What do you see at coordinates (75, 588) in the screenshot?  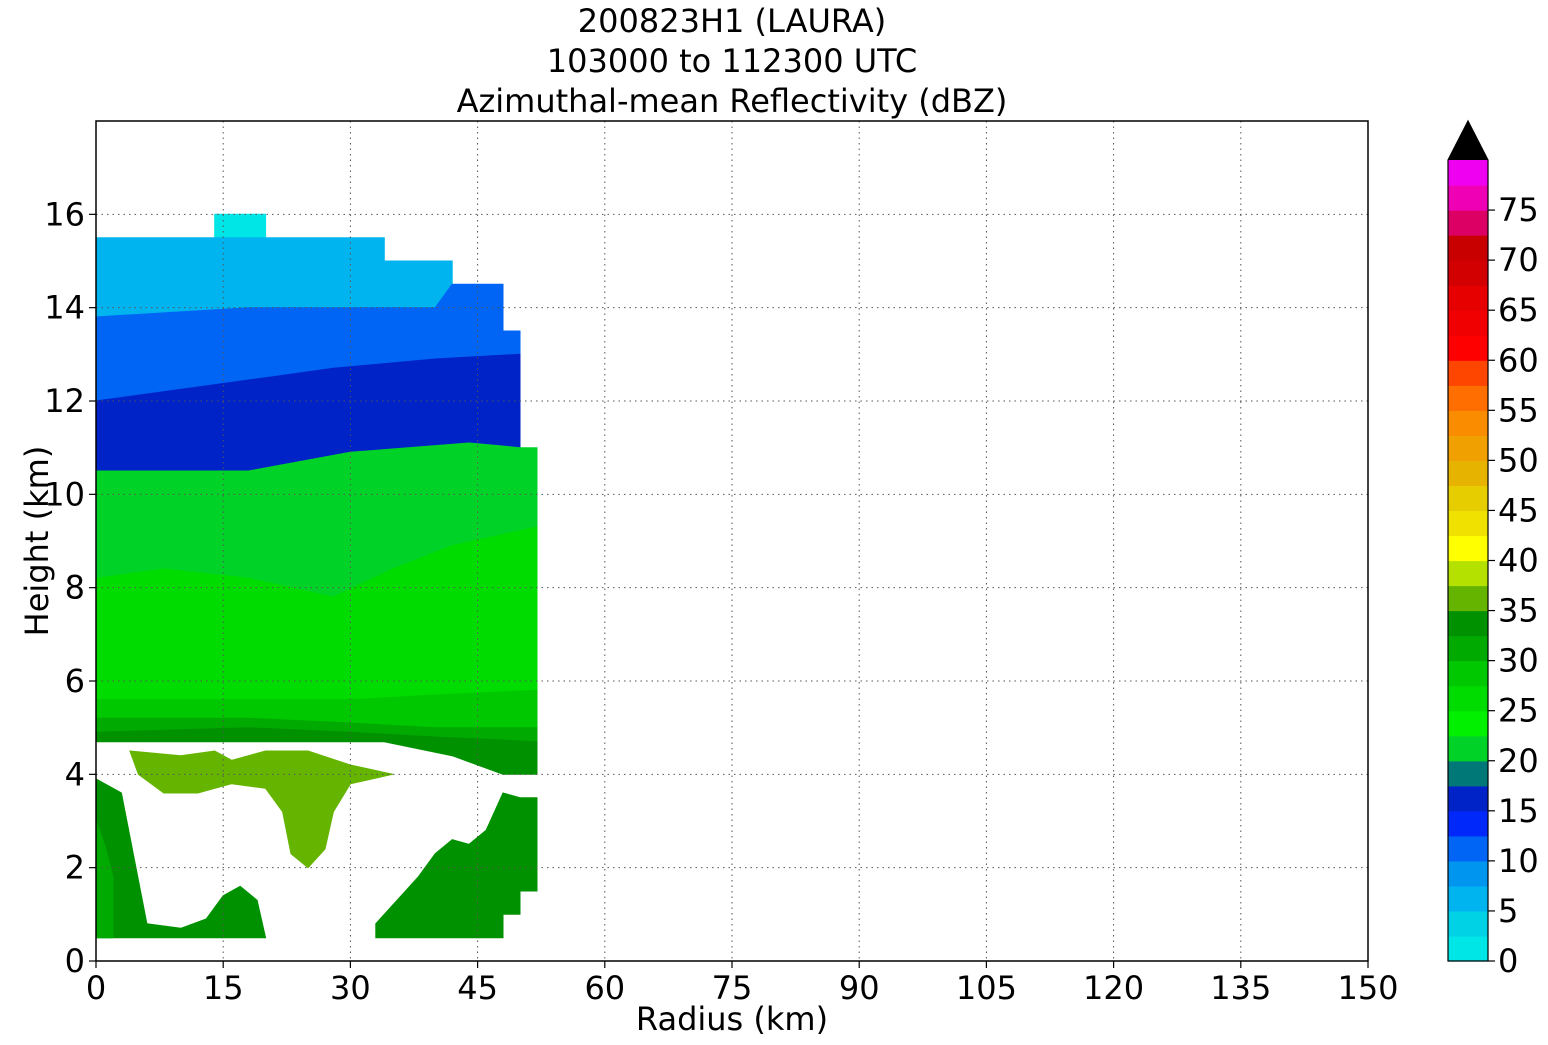 I see `y-tick-label: 8` at bounding box center [75, 588].